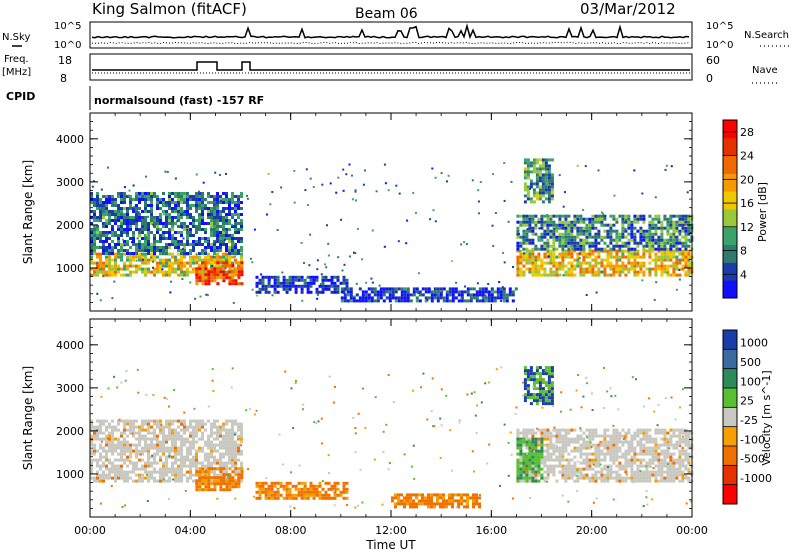 Image resolution: width=800 pixels, height=554 pixels. What do you see at coordinates (16, 59) in the screenshot?
I see `freq-label: Freq.` at bounding box center [16, 59].